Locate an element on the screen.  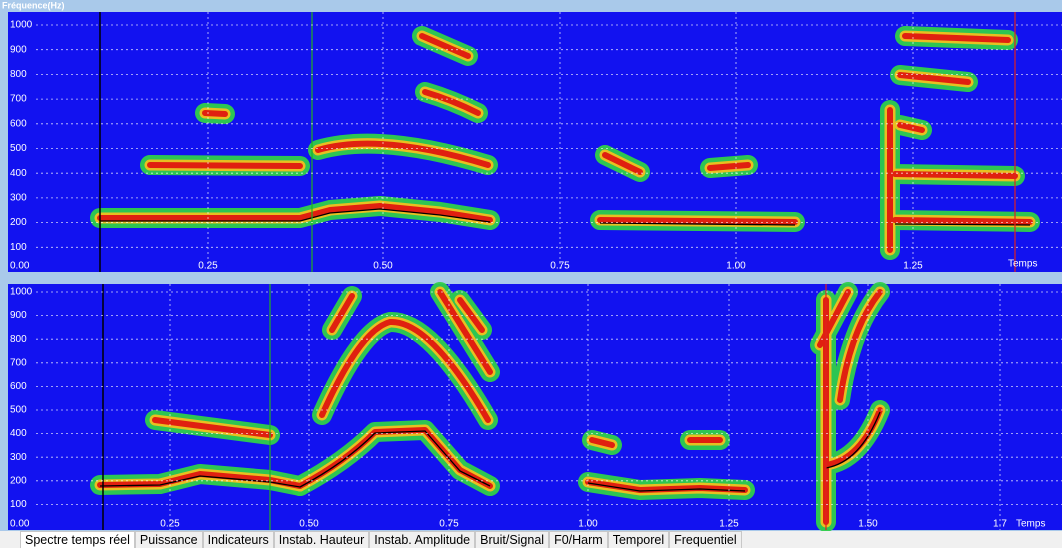
tab: Puissance is located at coordinates (168, 539).